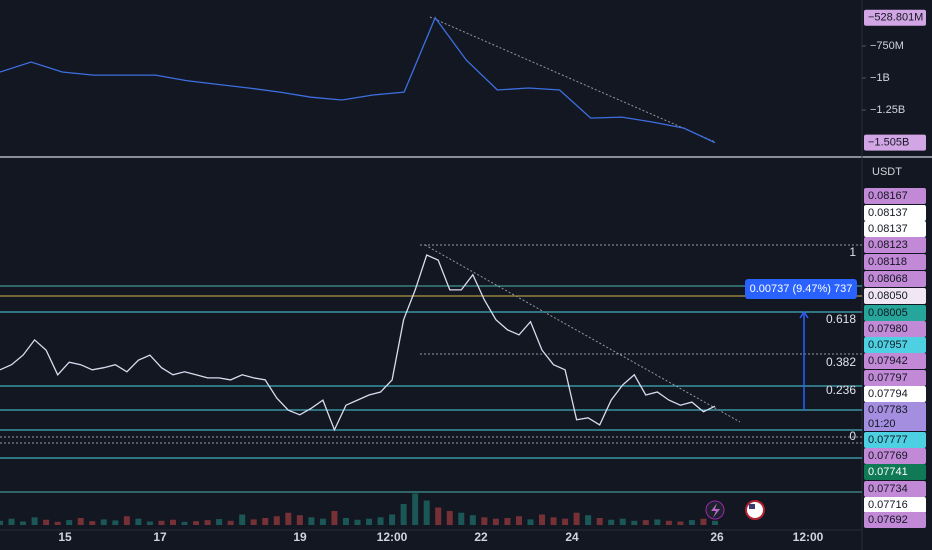 The image size is (932, 550). What do you see at coordinates (888, 520) in the screenshot?
I see `price-label: 0.07692` at bounding box center [888, 520].